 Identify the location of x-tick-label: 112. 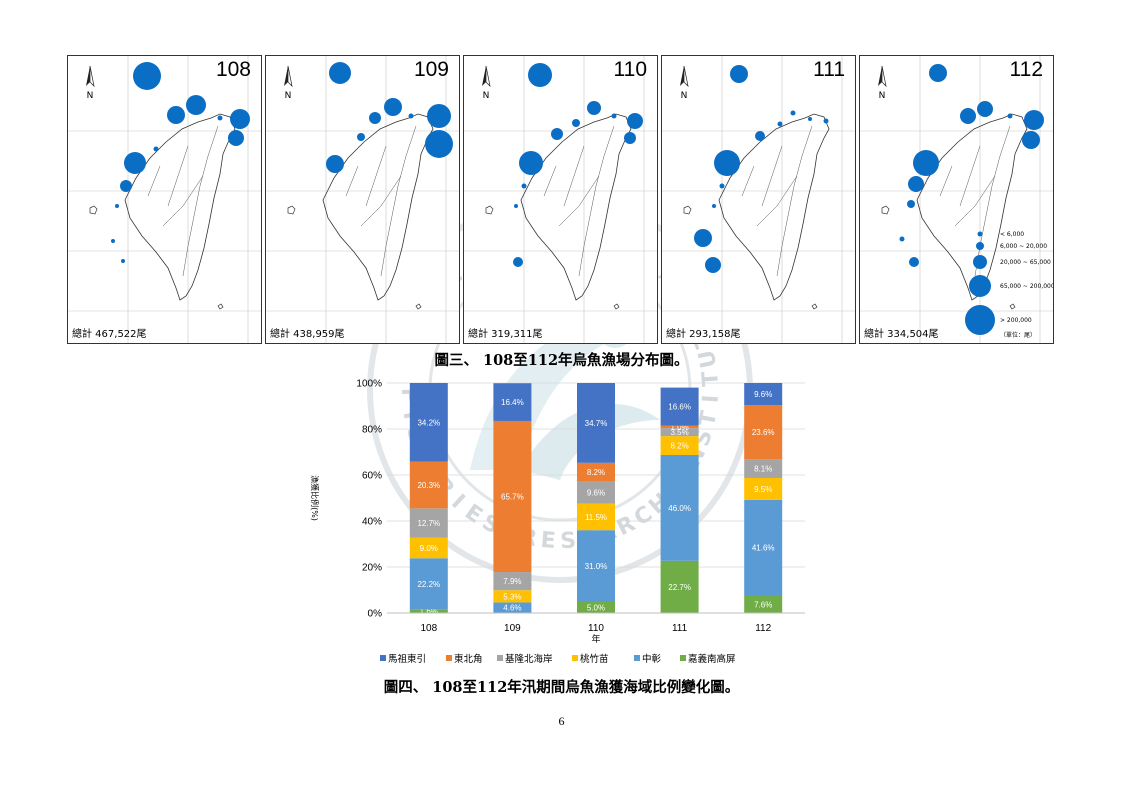
(763, 628).